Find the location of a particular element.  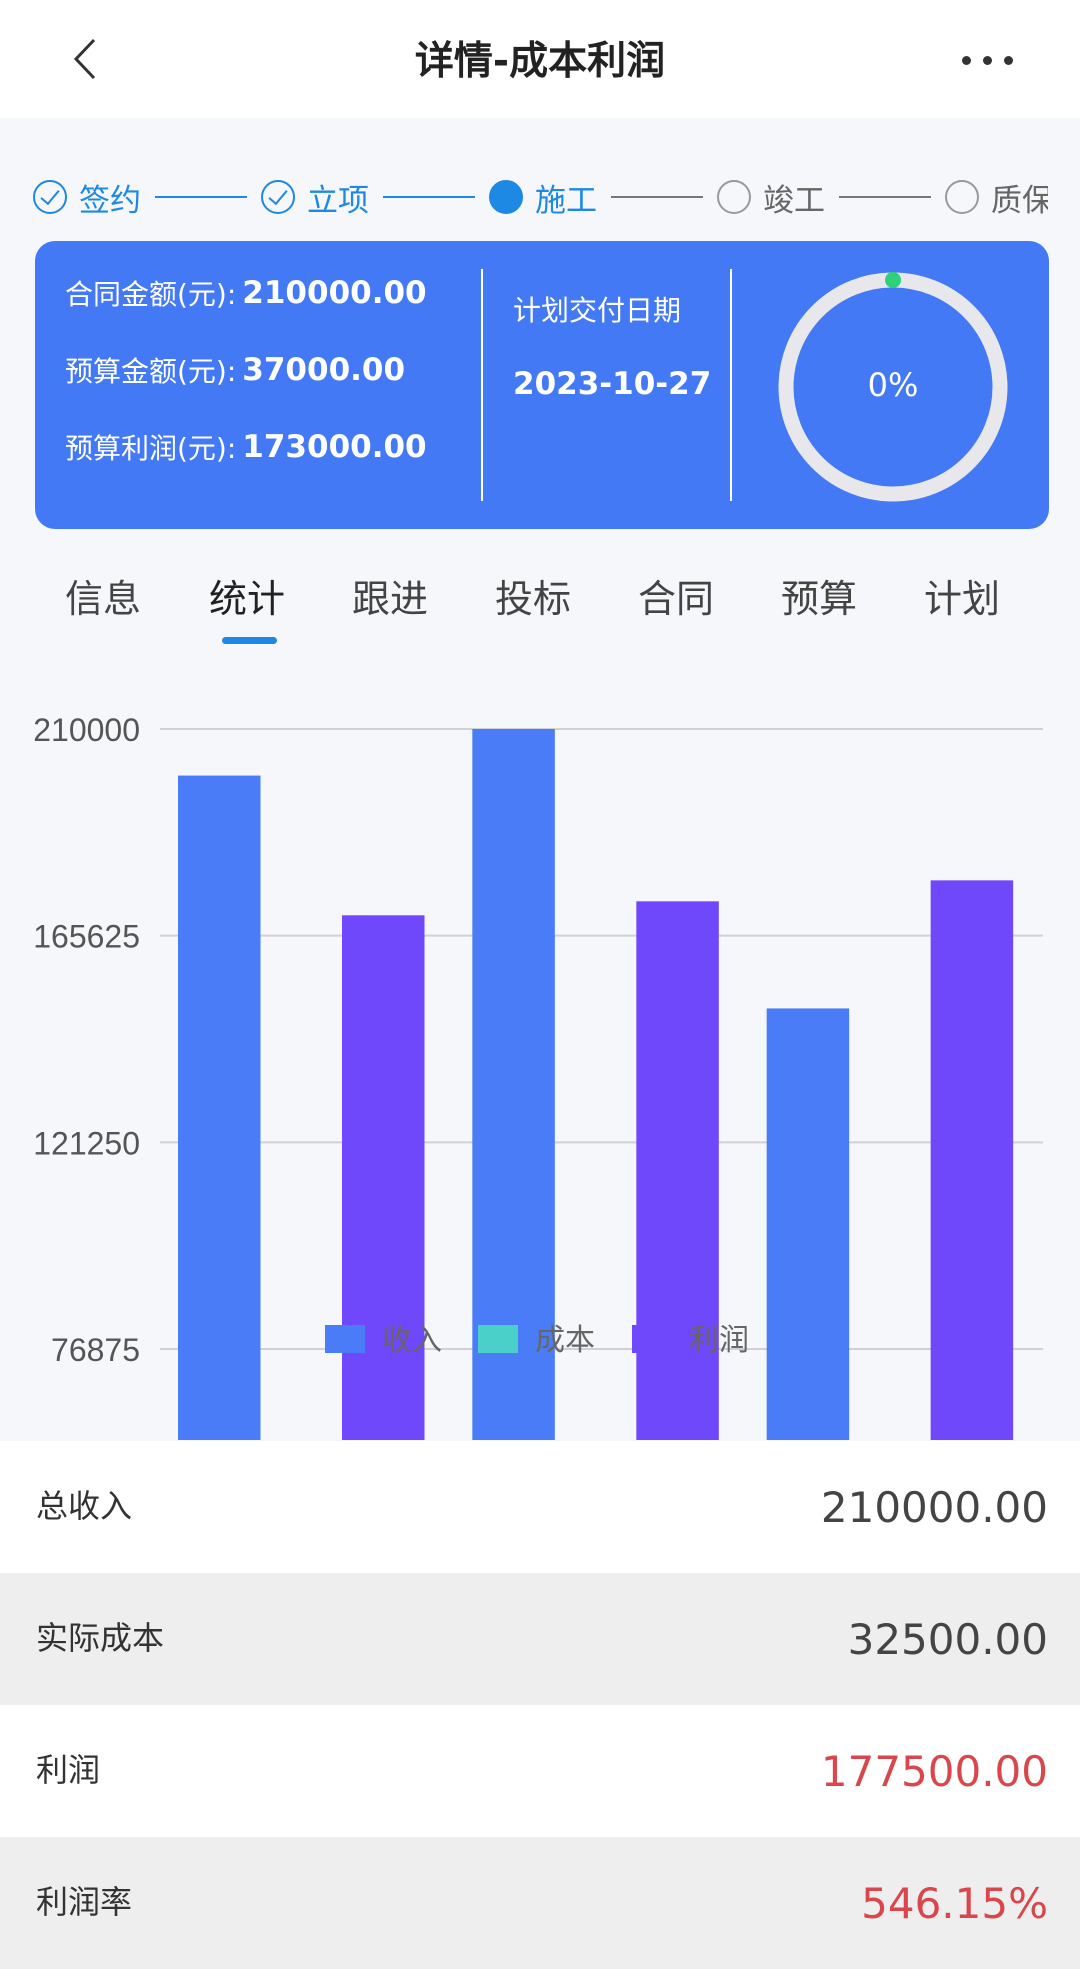

budget-amount: 预算金额(元): 37000.00 is located at coordinates (235, 370).